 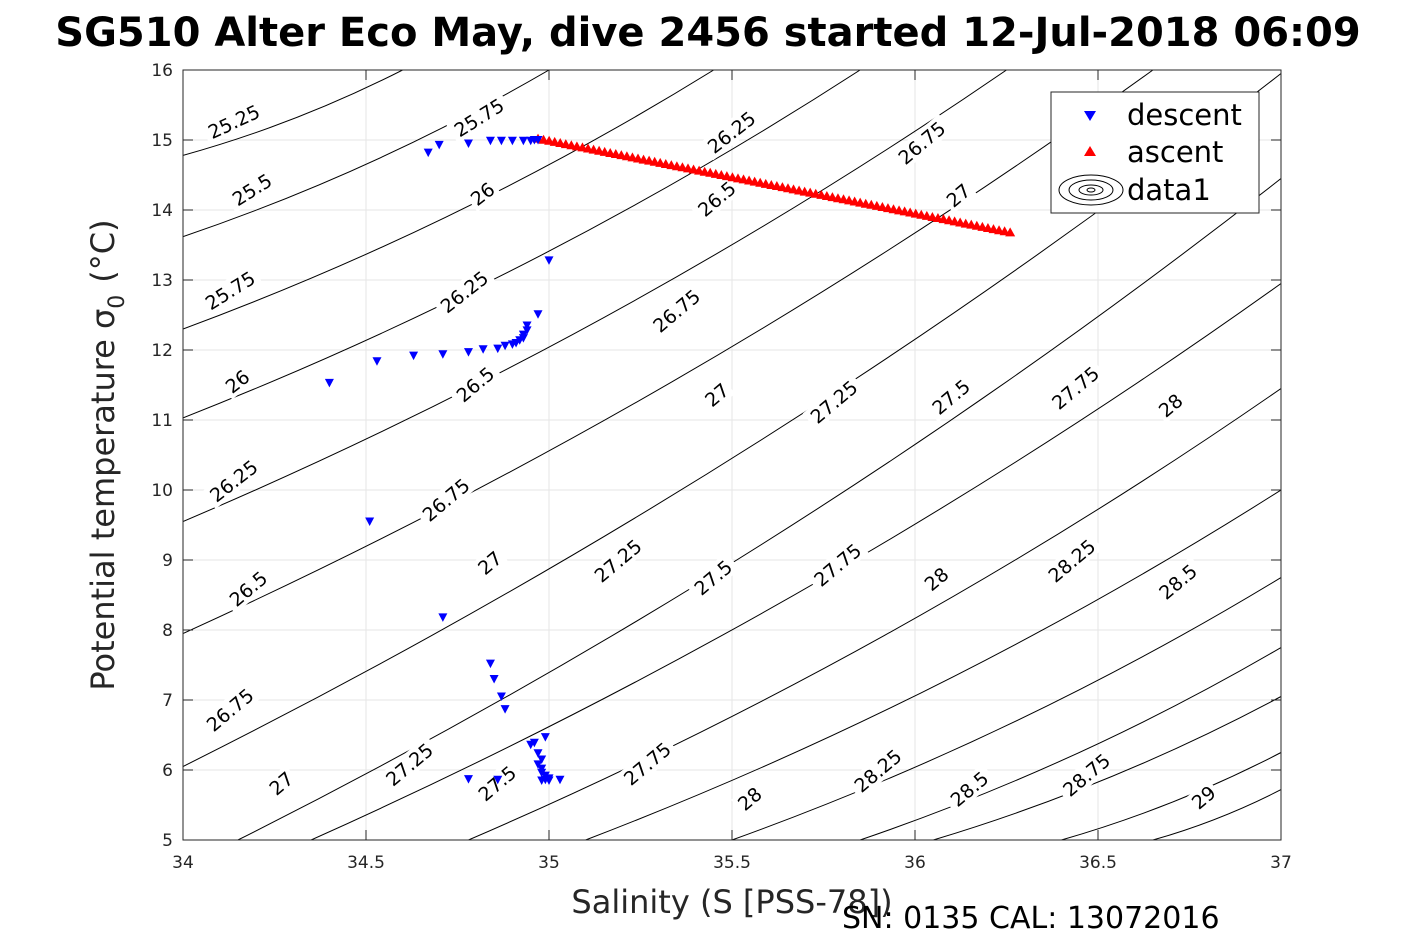 I want to click on legend-ascent-marker, so click(x=1090, y=151).